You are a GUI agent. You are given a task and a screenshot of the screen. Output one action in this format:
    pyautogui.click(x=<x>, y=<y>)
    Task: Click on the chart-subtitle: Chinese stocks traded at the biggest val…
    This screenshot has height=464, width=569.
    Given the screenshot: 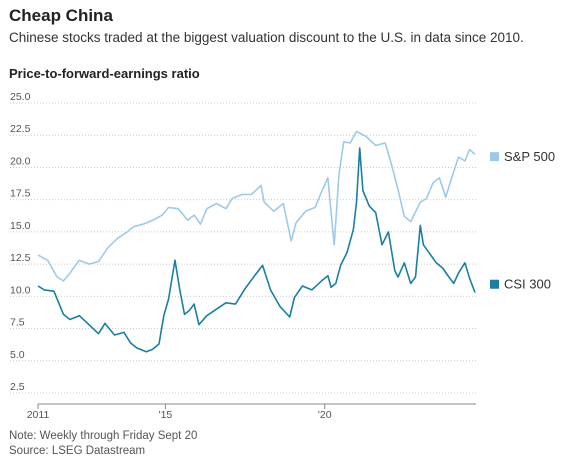 What is the action you would take?
    pyautogui.click(x=266, y=37)
    